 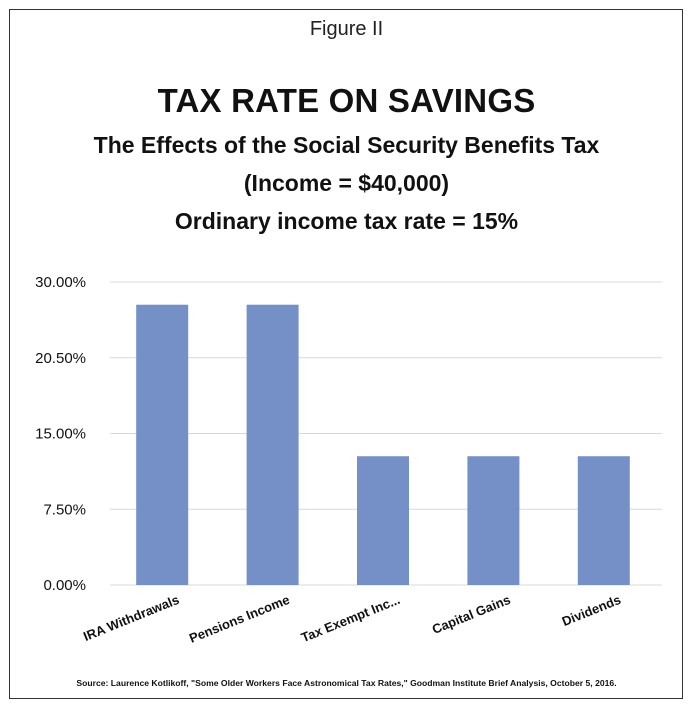 I want to click on figure-label: Figure II, so click(x=346, y=29).